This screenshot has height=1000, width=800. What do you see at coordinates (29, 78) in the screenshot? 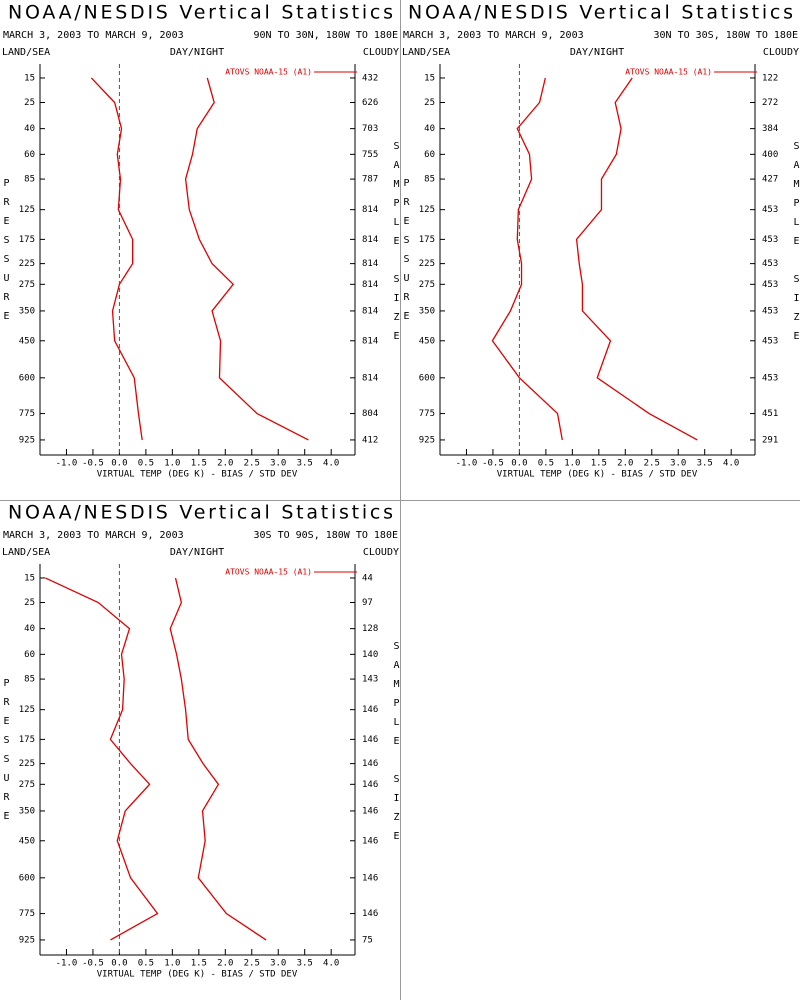
I see `y-tick-label: 15` at bounding box center [29, 78].